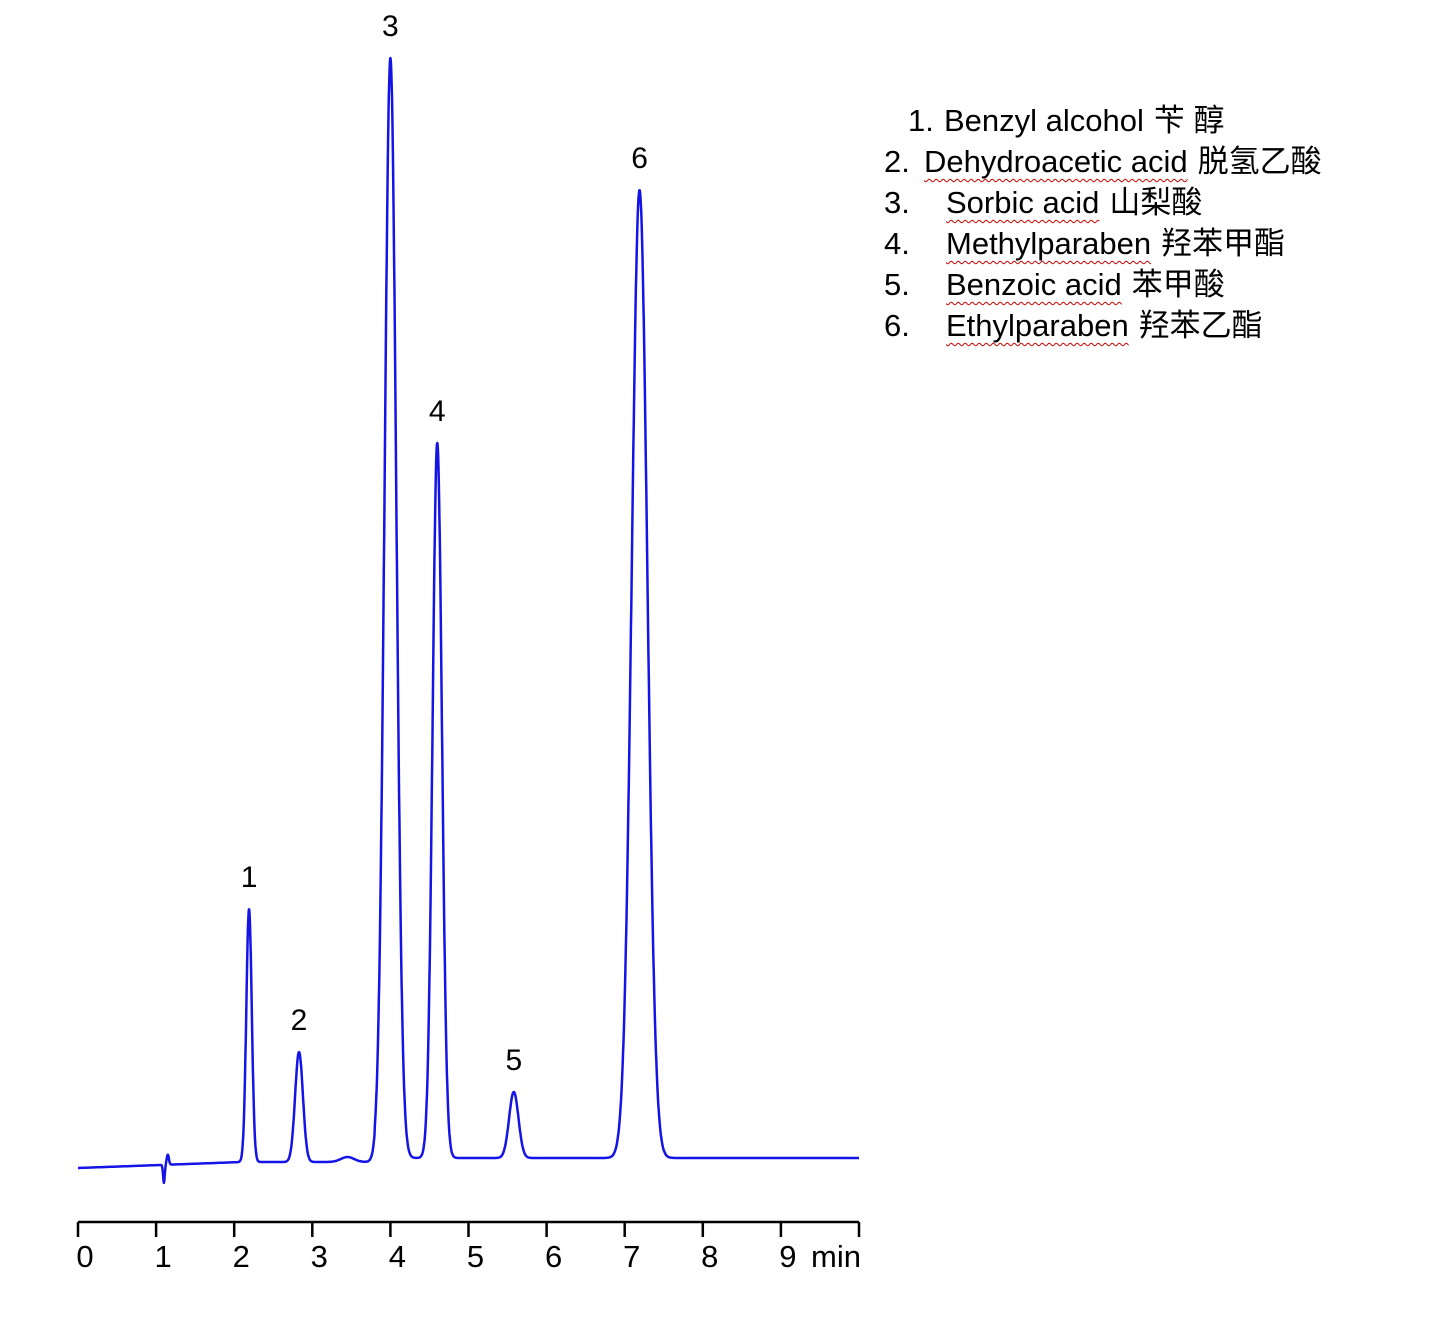 Image resolution: width=1435 pixels, height=1322 pixels. I want to click on x-tick-label: 2, so click(241, 1256).